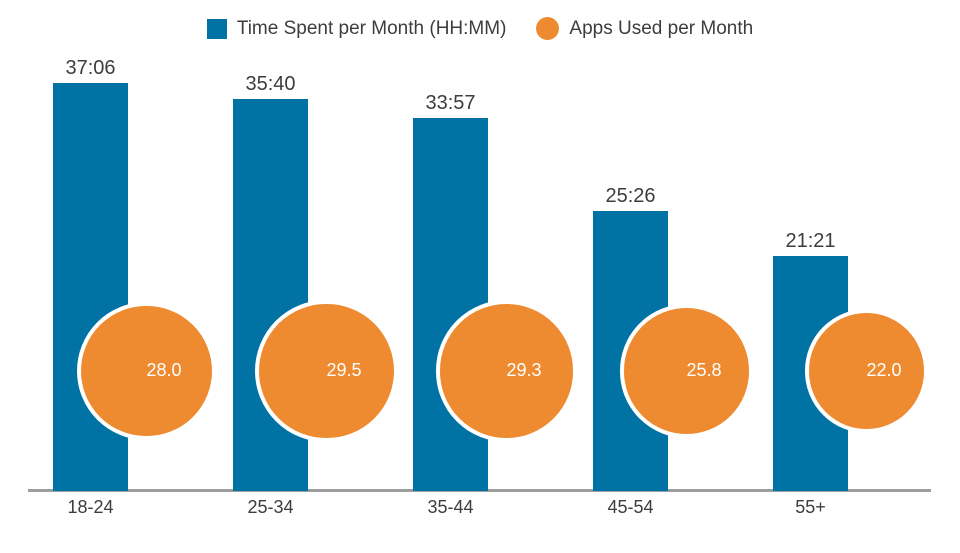 This screenshot has height=553, width=960. What do you see at coordinates (884, 370) in the screenshot?
I see `bubble-value-label: 22.0` at bounding box center [884, 370].